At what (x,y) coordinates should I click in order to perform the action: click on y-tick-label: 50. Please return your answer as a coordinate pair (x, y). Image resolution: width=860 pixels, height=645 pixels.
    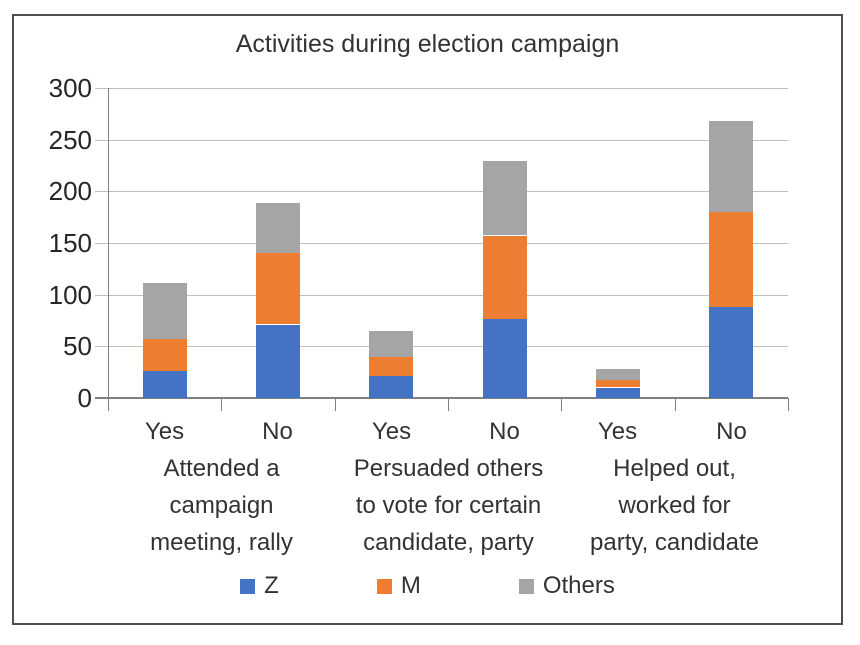
    Looking at the image, I should click on (77, 346).